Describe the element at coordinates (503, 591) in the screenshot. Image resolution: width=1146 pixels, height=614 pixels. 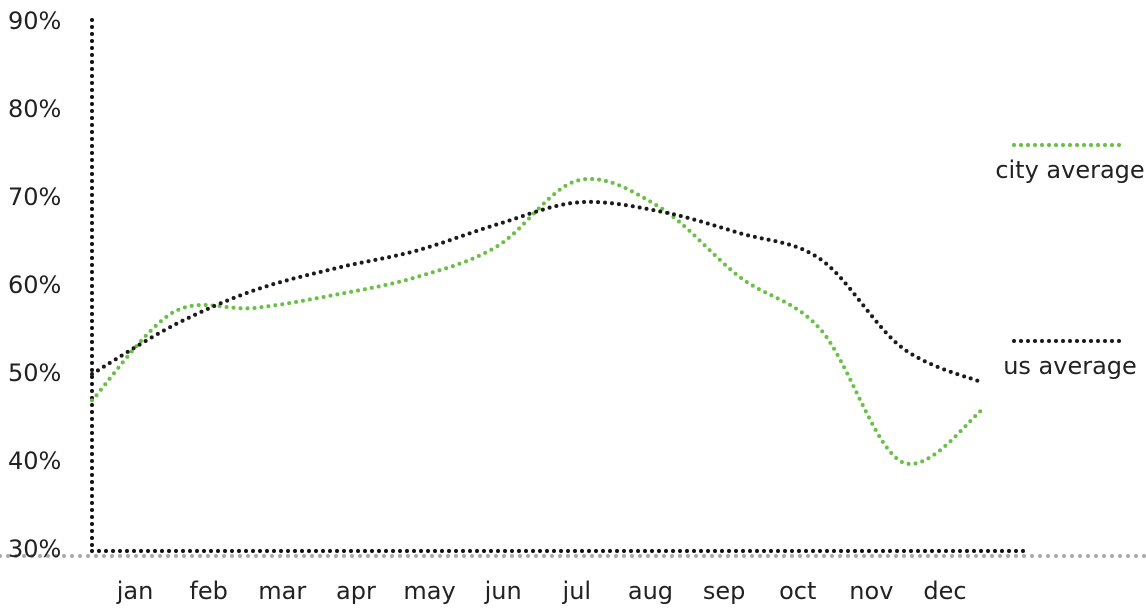
I see `x-tick-label: jun` at that location.